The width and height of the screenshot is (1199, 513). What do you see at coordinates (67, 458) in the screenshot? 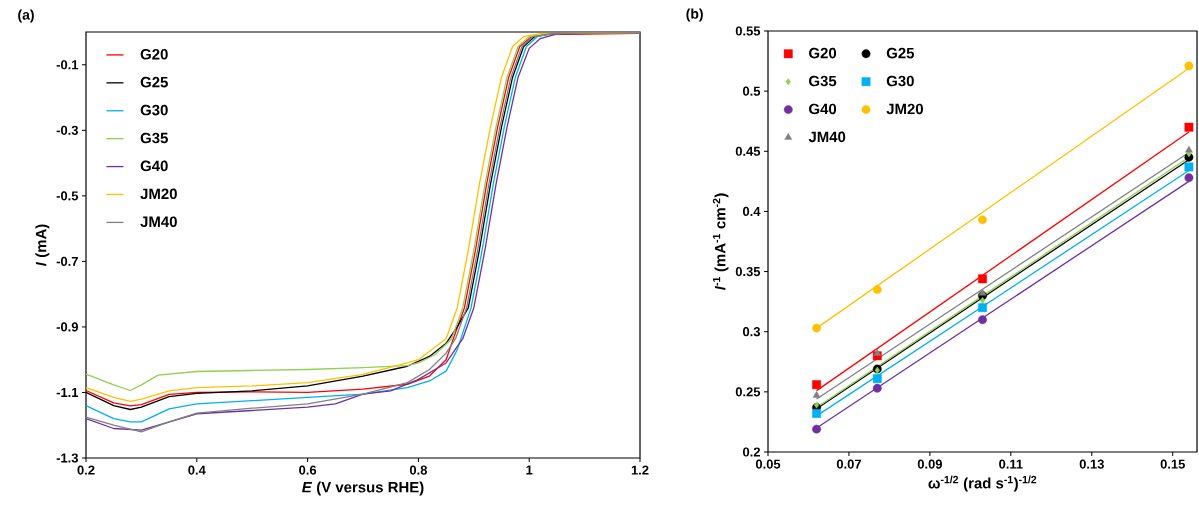
I see `y-tick-label: -1.3` at bounding box center [67, 458].